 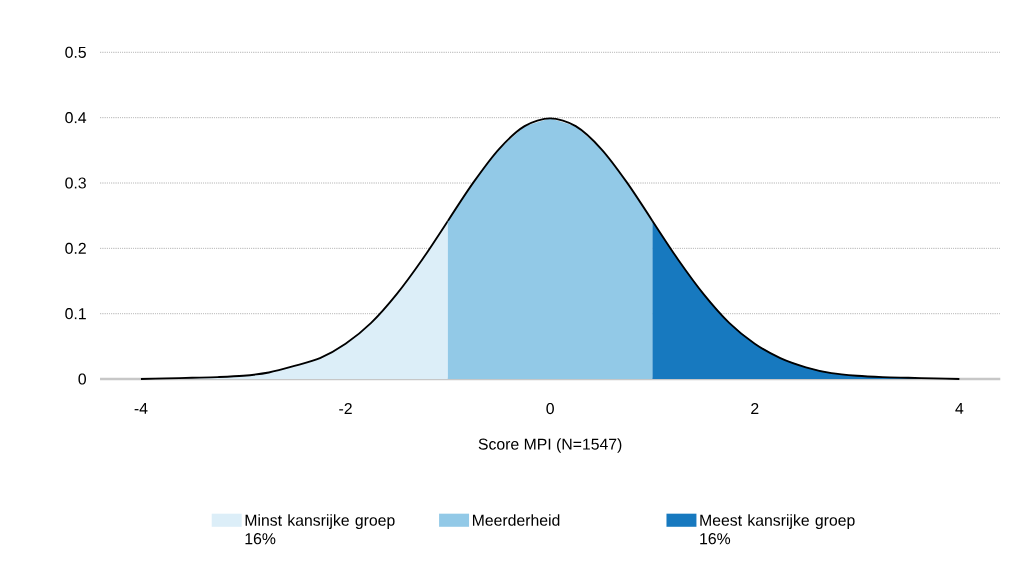 What do you see at coordinates (755, 409) in the screenshot?
I see `x-tick-label: 2` at bounding box center [755, 409].